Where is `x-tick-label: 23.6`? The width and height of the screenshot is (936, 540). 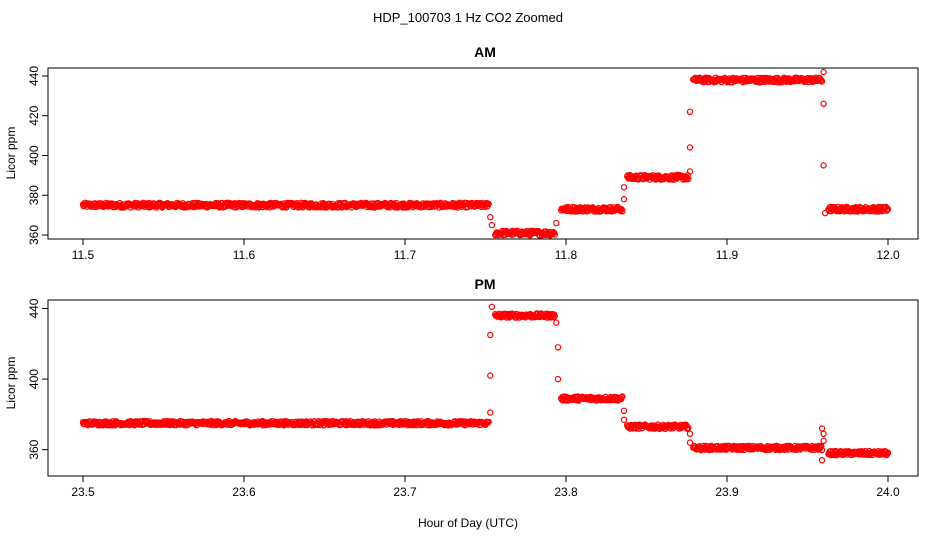 x-tick-label: 23.6 is located at coordinates (244, 492).